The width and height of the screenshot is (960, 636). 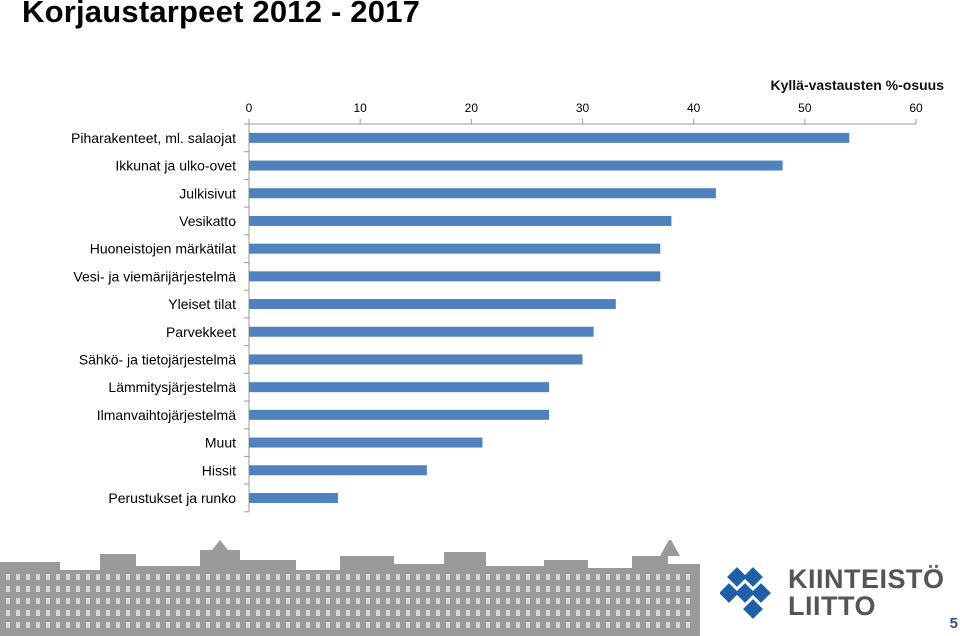 What do you see at coordinates (221, 14) in the screenshot?
I see `page-title: Korjaustarpeet 2012 - 2017` at bounding box center [221, 14].